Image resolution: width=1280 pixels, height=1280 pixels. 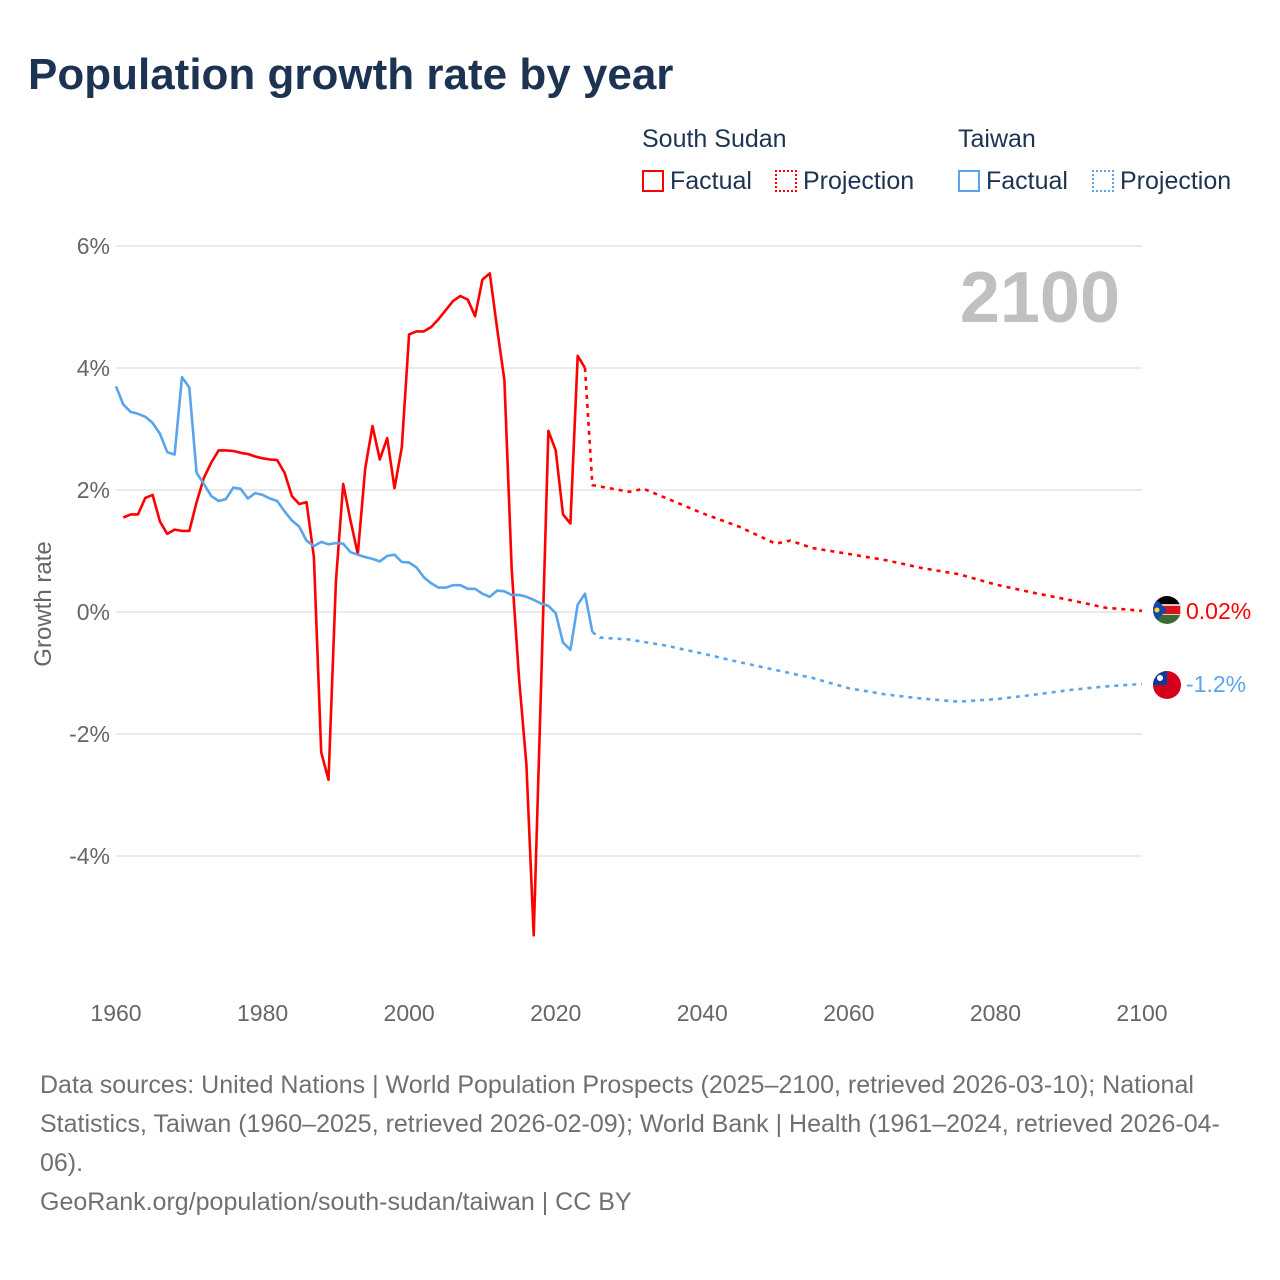 I want to click on legend-south-sudan-factual: Factual, so click(x=697, y=181).